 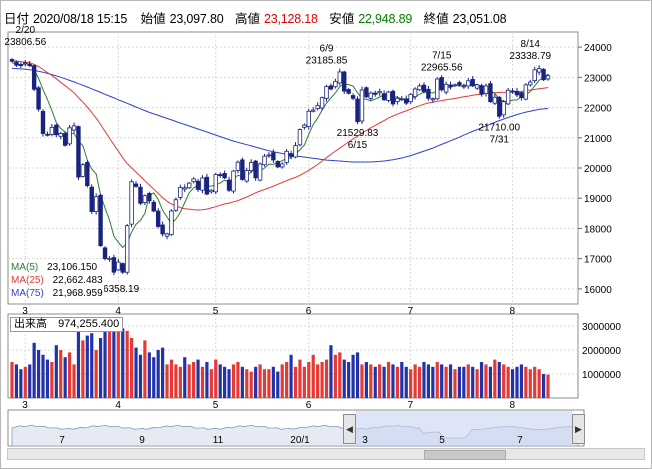 I want to click on month-tick-label: 6, so click(x=309, y=311).